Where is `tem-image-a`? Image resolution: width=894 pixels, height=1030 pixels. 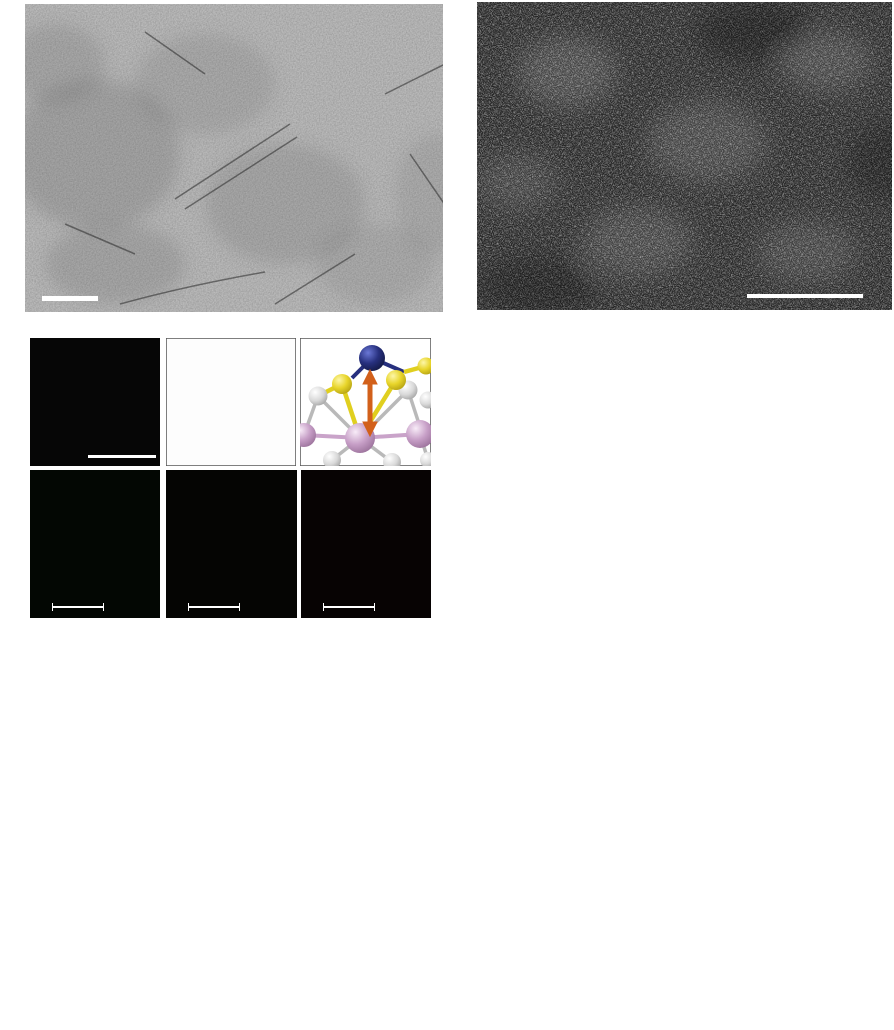 tem-image-a is located at coordinates (234, 158).